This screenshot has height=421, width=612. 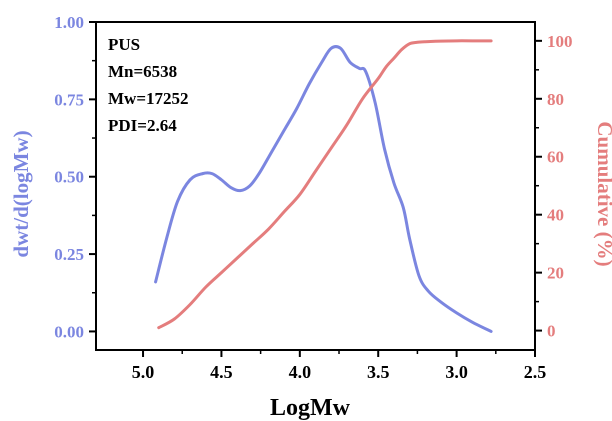 I want to click on annotation-mw: Mw=17252, so click(x=148, y=98).